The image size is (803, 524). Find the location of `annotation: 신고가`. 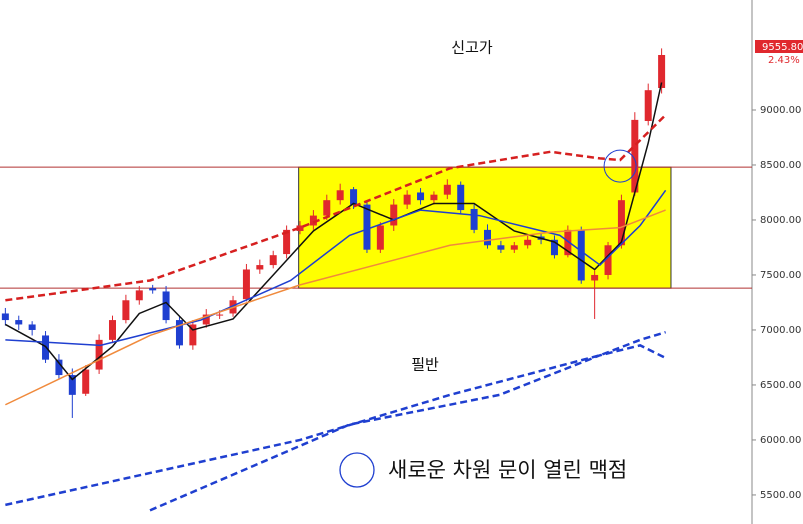

annotation: 신고가 is located at coordinates (472, 48).